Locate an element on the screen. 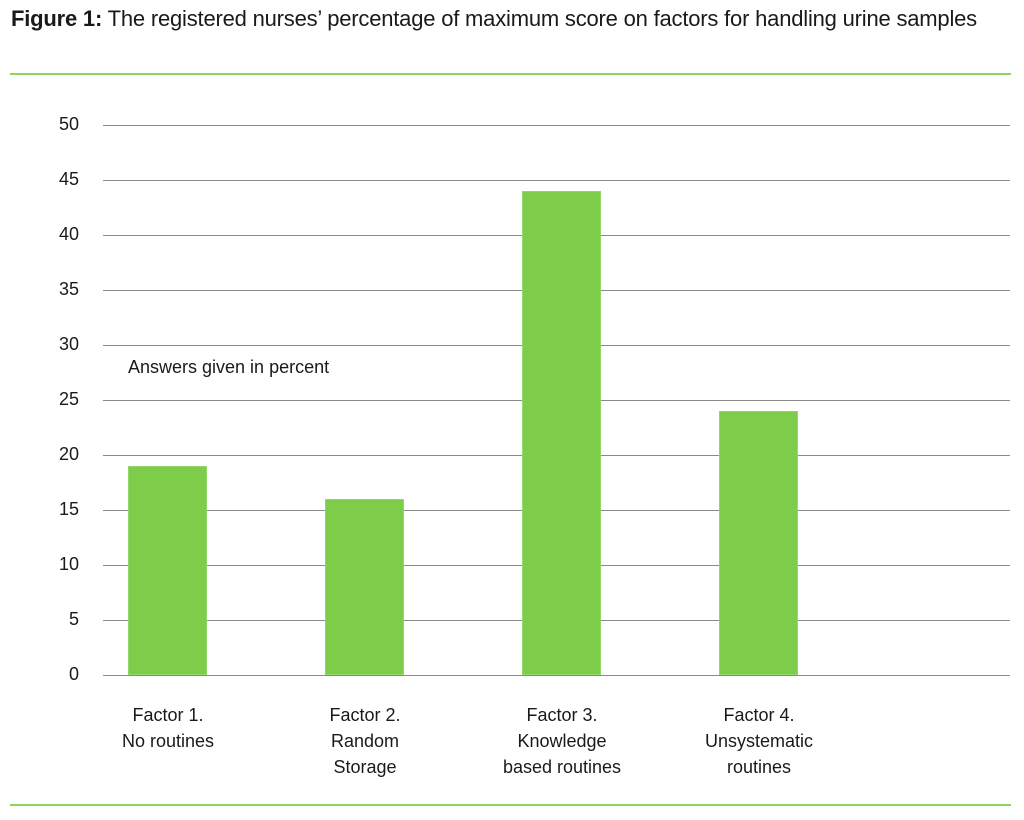 The image size is (1024, 820). x-category-label: Factor 3. Knowledge based routines is located at coordinates (562, 741).